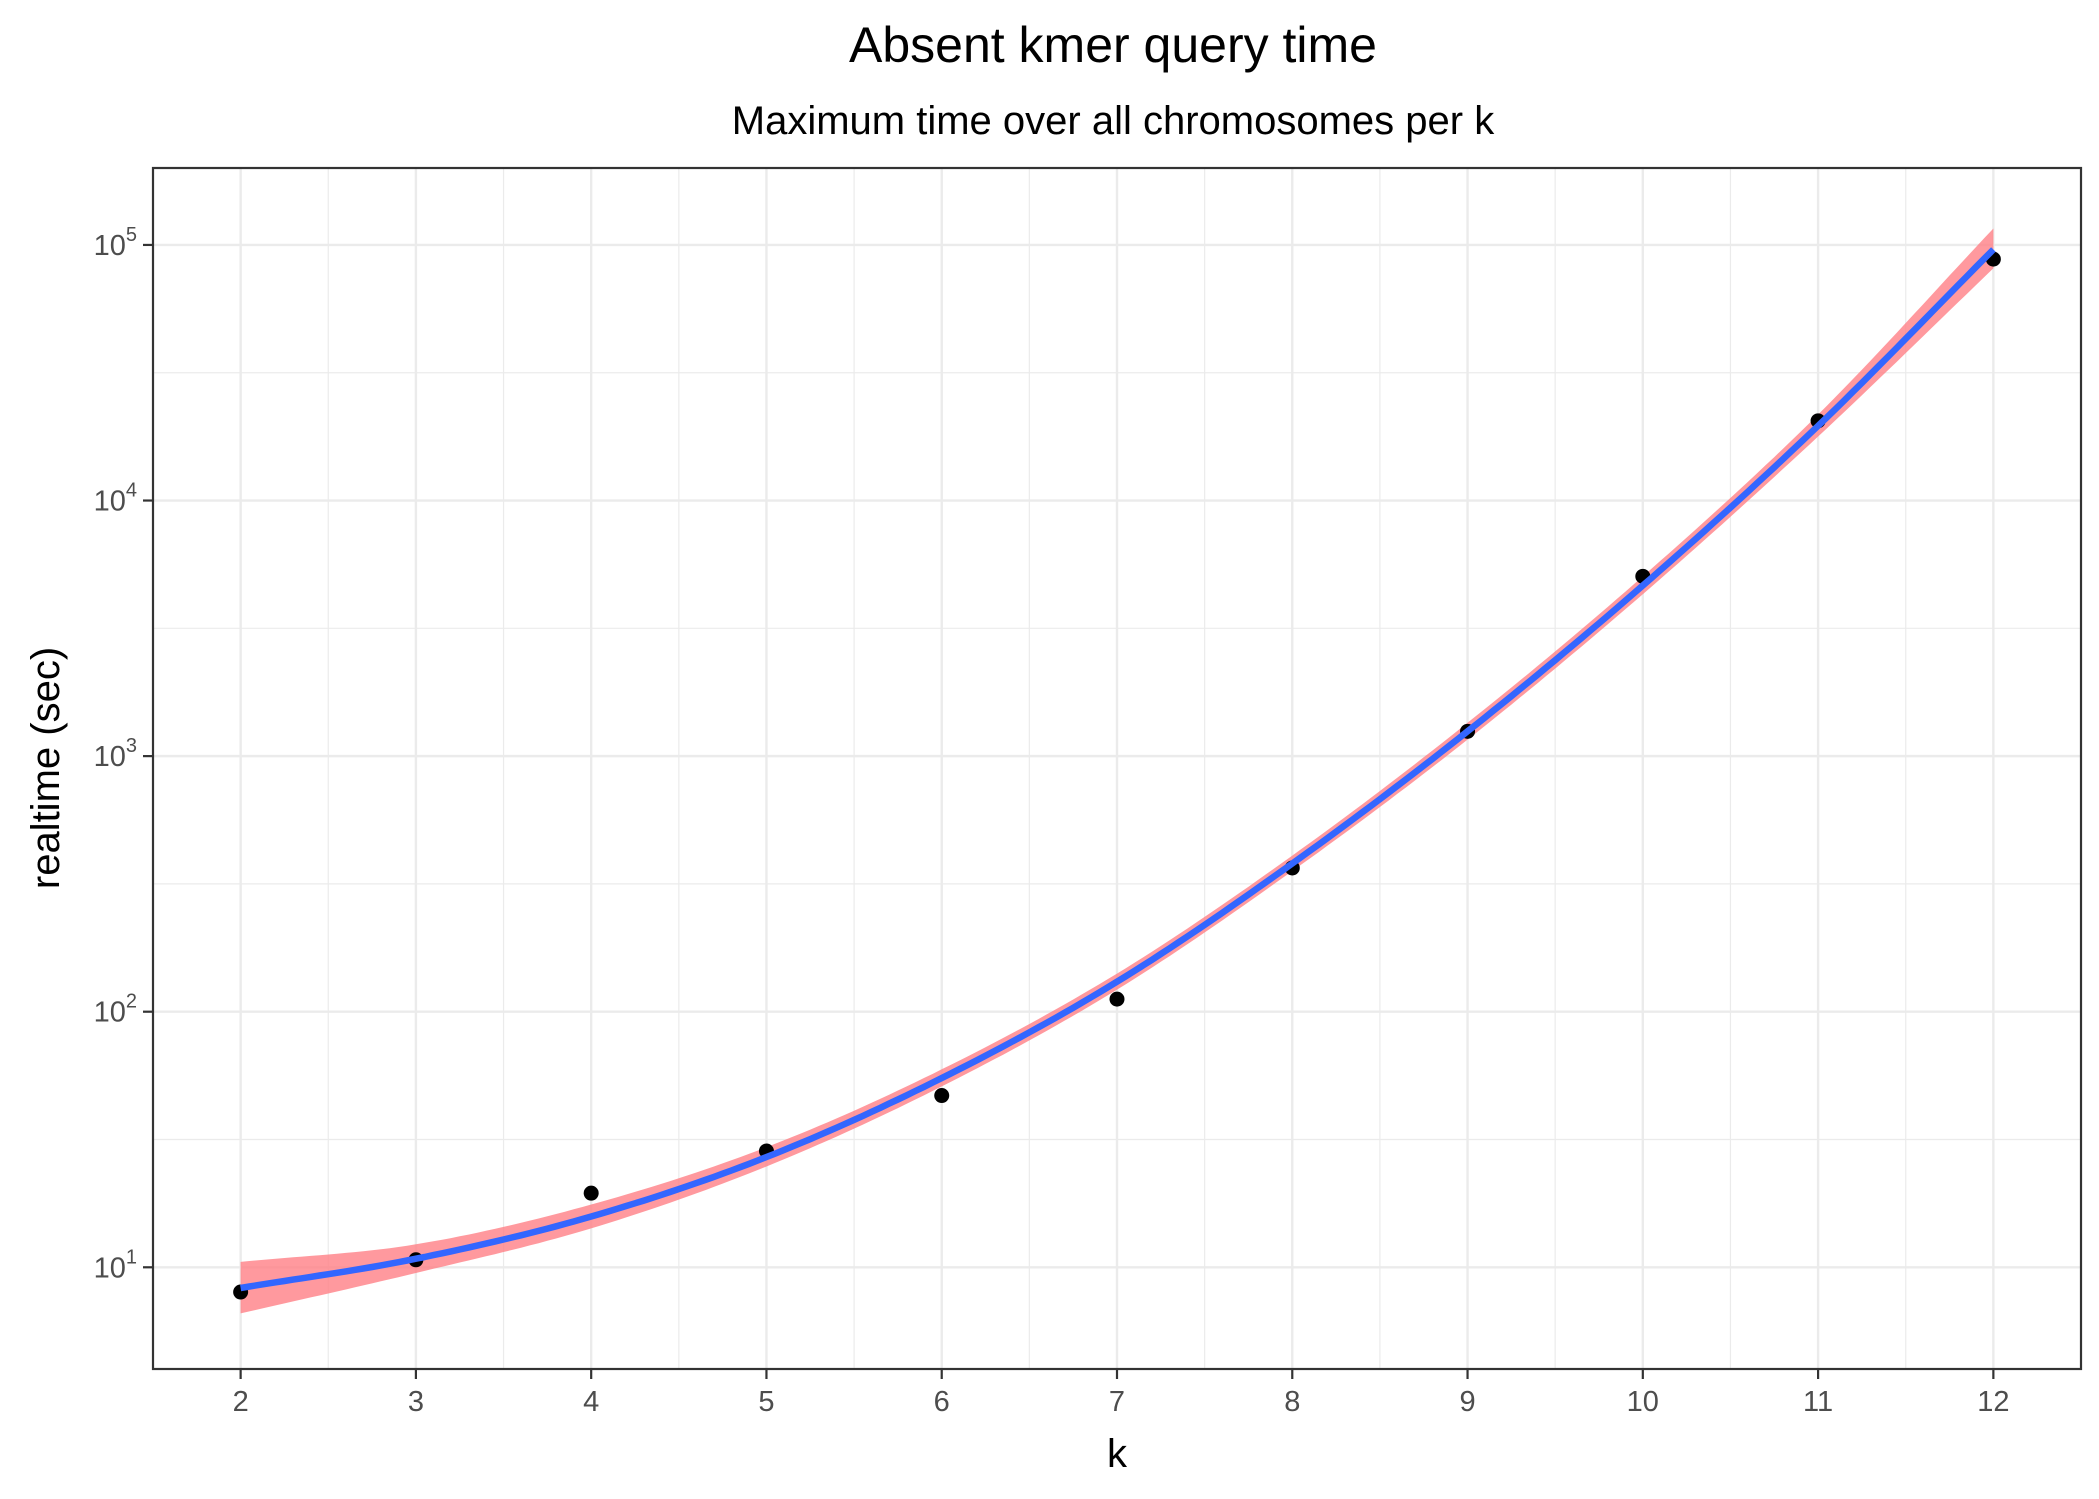 This screenshot has height=1499, width=2099. Describe the element at coordinates (1113, 121) in the screenshot. I see `chart-subtitle: Maximum time over all chromosomes per k` at that location.